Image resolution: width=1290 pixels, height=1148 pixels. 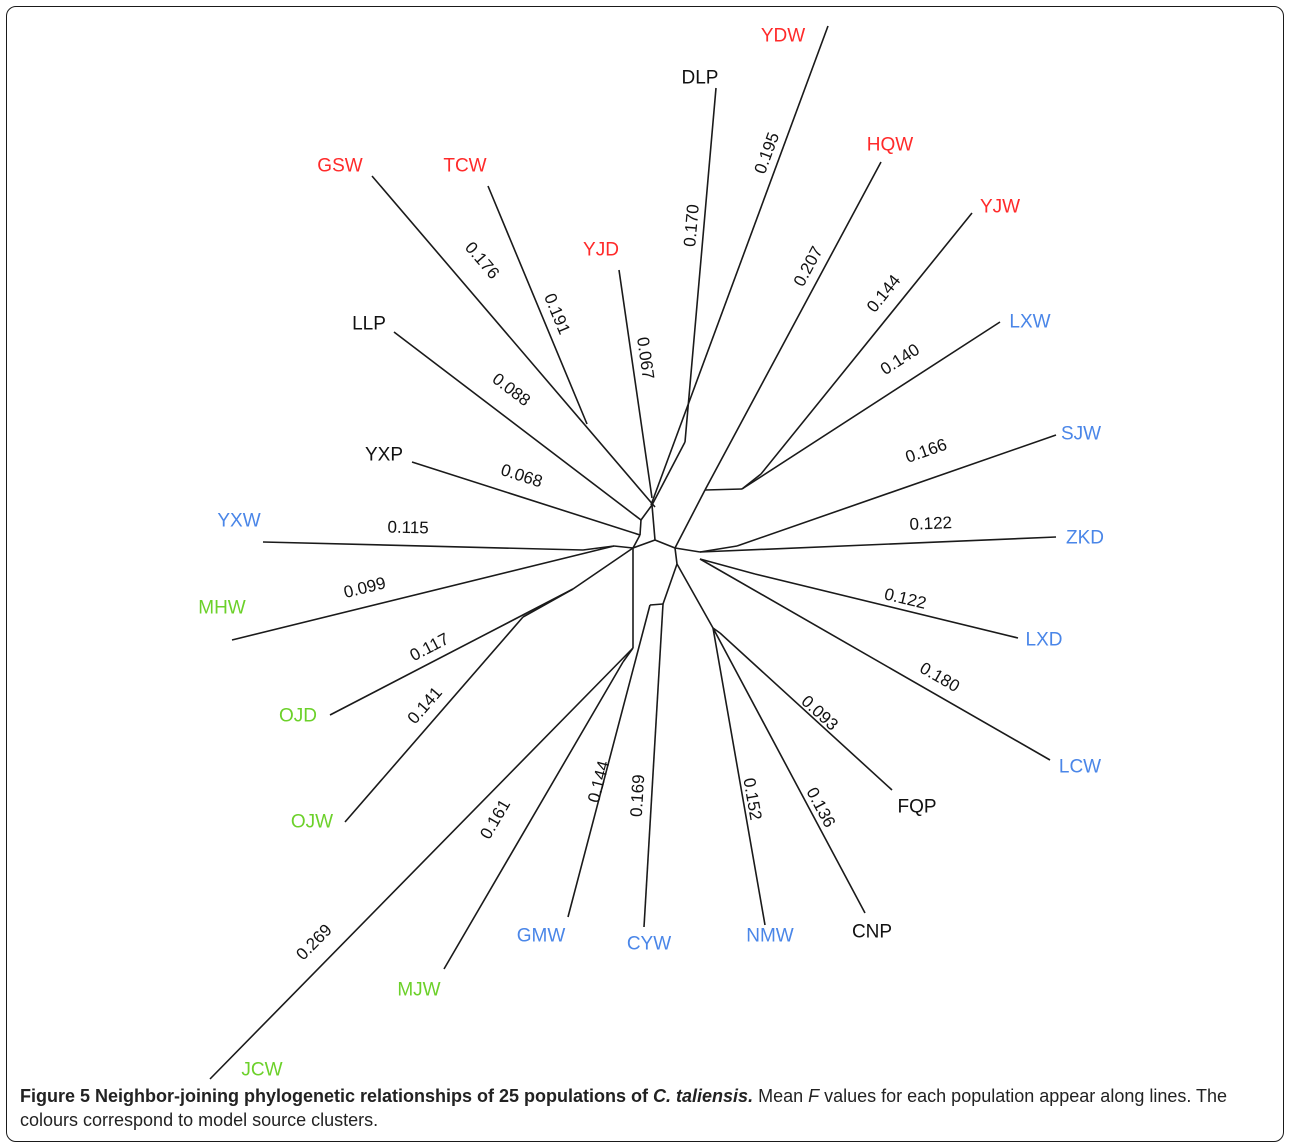 I want to click on tip-label-lxw: LXW, so click(x=1029, y=322).